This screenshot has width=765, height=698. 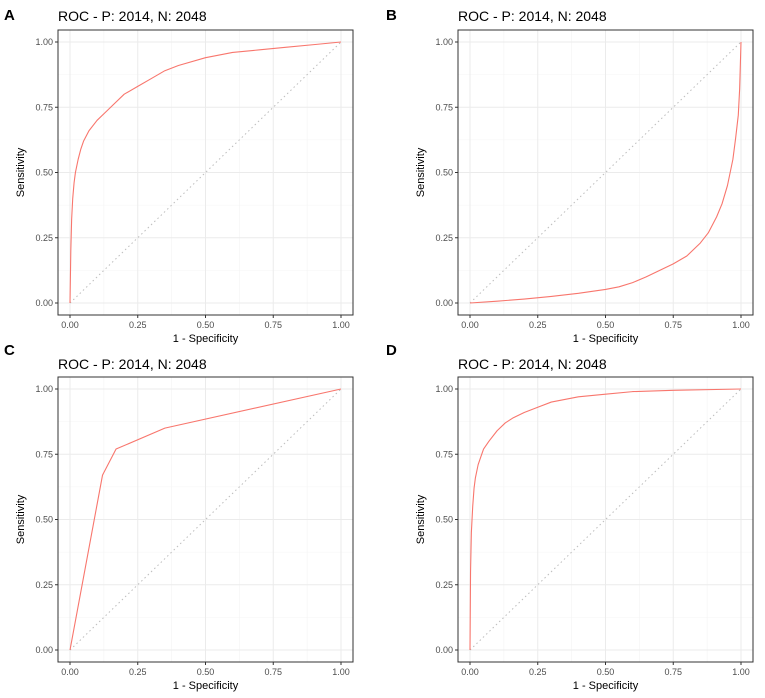 I want to click on panel-letter: A, so click(x=9, y=15).